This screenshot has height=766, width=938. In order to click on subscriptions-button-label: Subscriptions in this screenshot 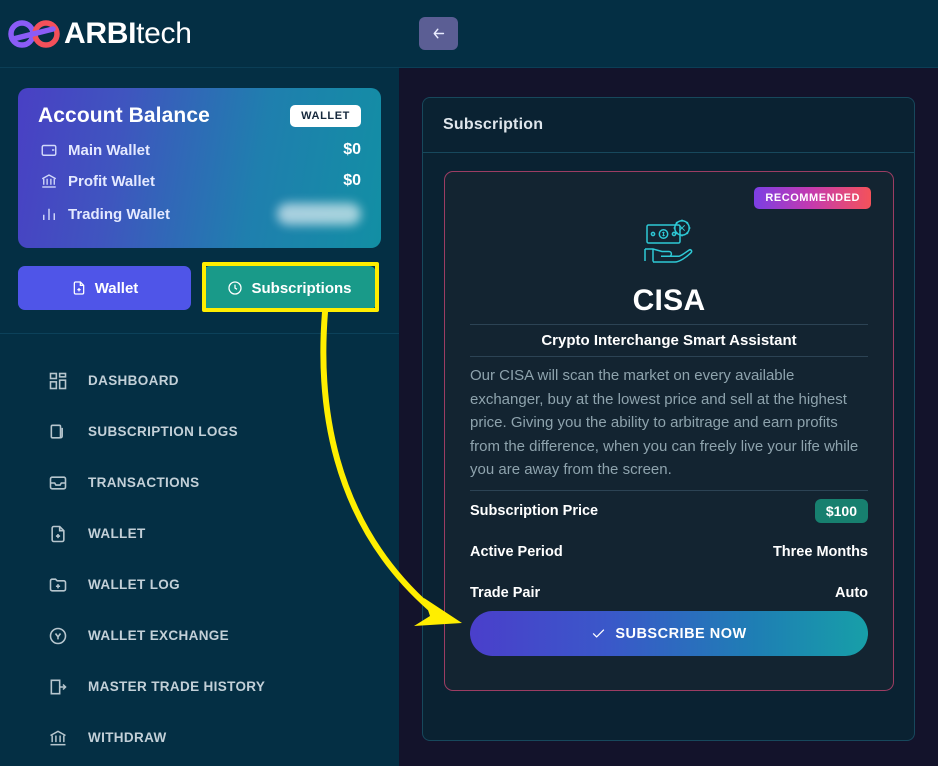, I will do `click(301, 288)`.